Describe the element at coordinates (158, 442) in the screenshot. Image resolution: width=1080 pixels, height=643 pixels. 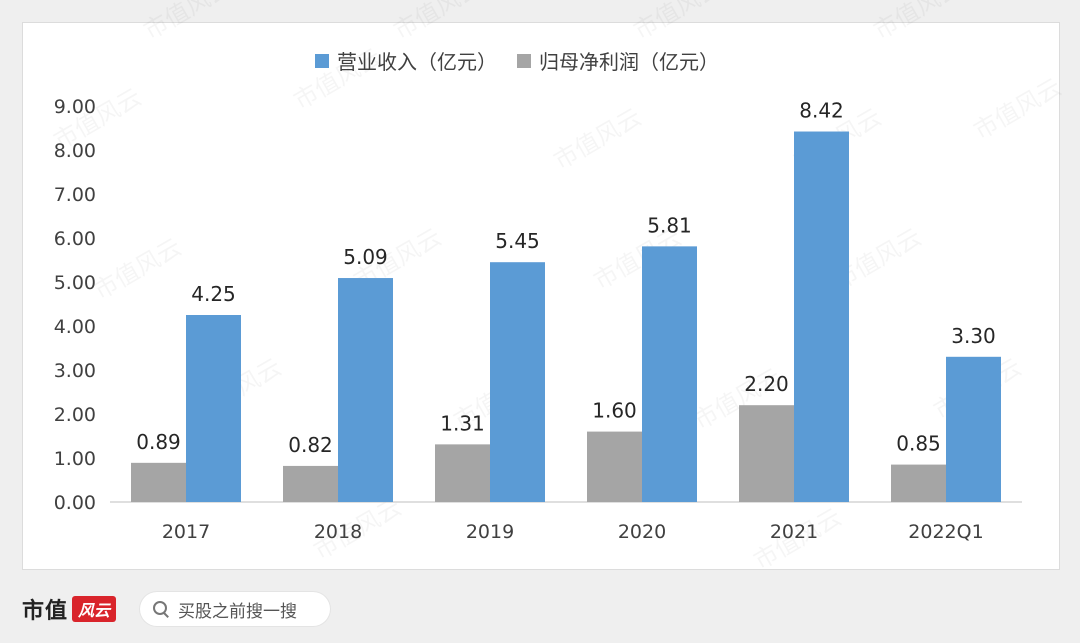
I see `data-label: 0.89` at that location.